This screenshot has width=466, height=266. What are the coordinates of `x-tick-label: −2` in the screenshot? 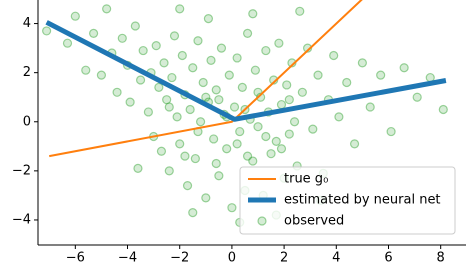 It's located at (179, 258).